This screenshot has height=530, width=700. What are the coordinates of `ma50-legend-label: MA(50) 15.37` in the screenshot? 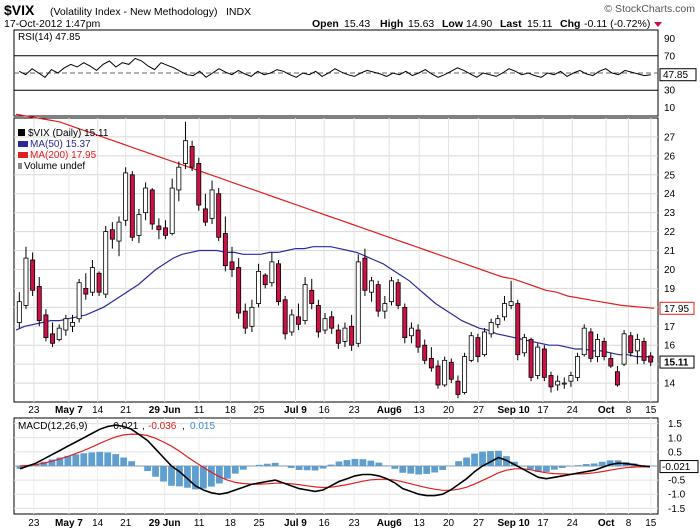 It's located at (60, 144).